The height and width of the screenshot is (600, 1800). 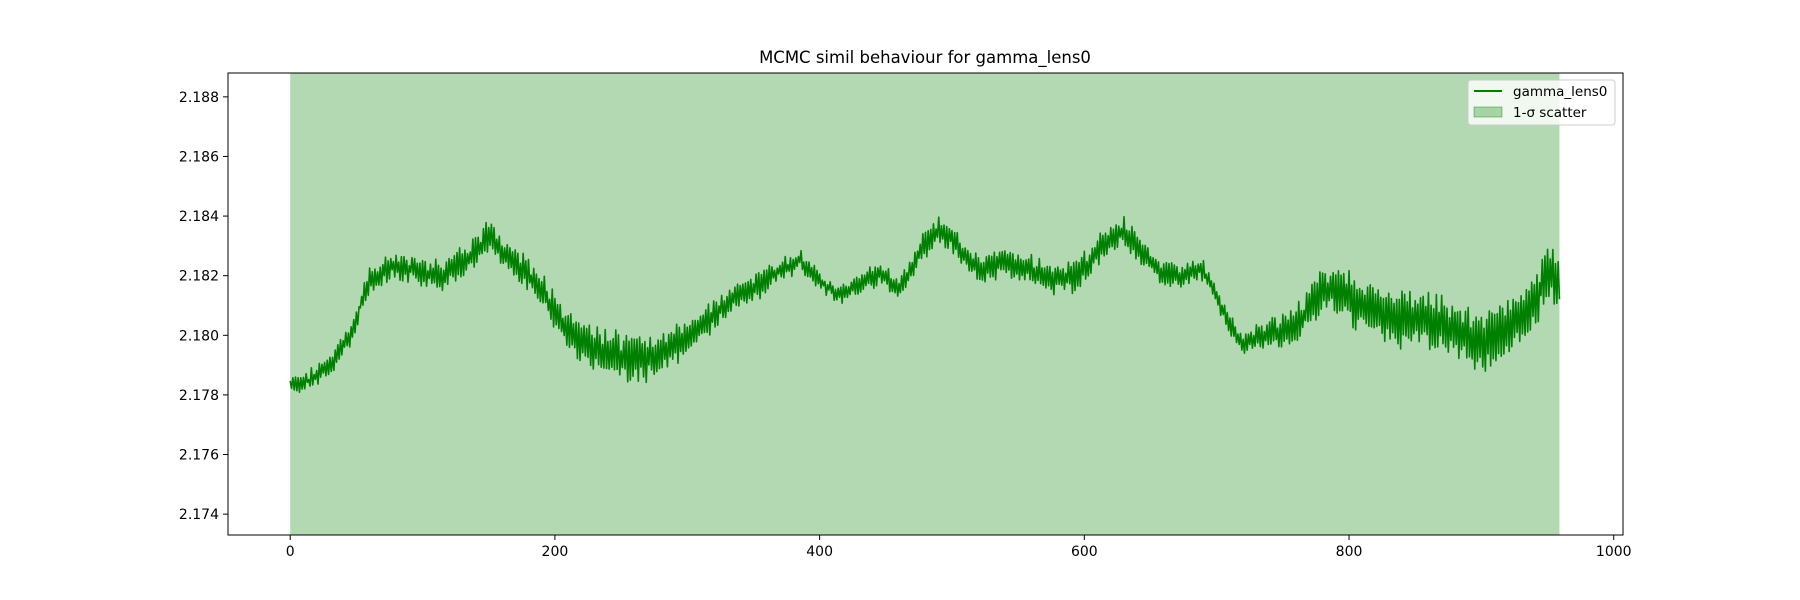 I want to click on x-tick-label: 1000, so click(x=1614, y=552).